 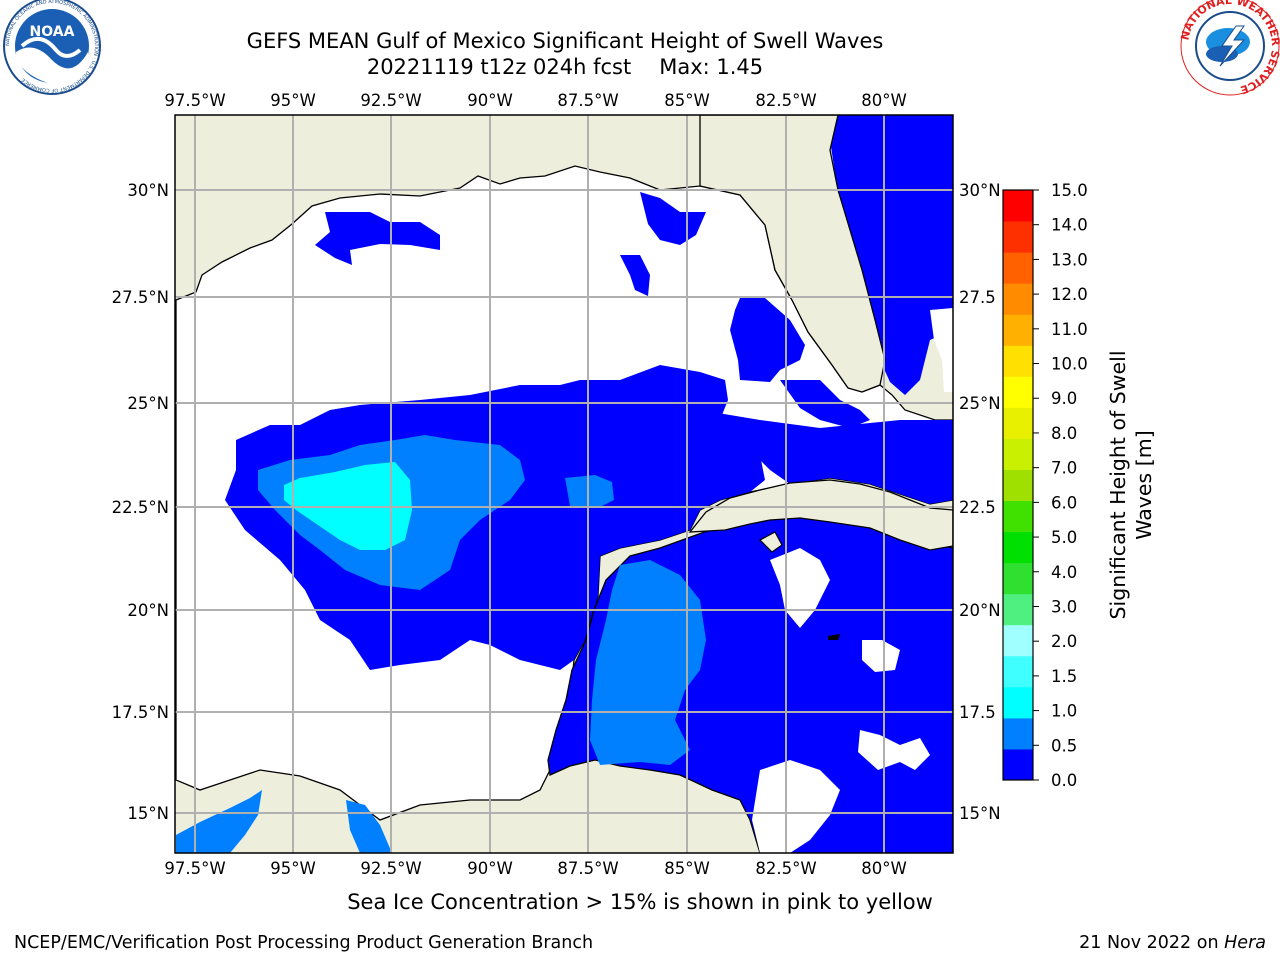 I want to click on colorbar-tick-label: 13.0, so click(x=1069, y=259).